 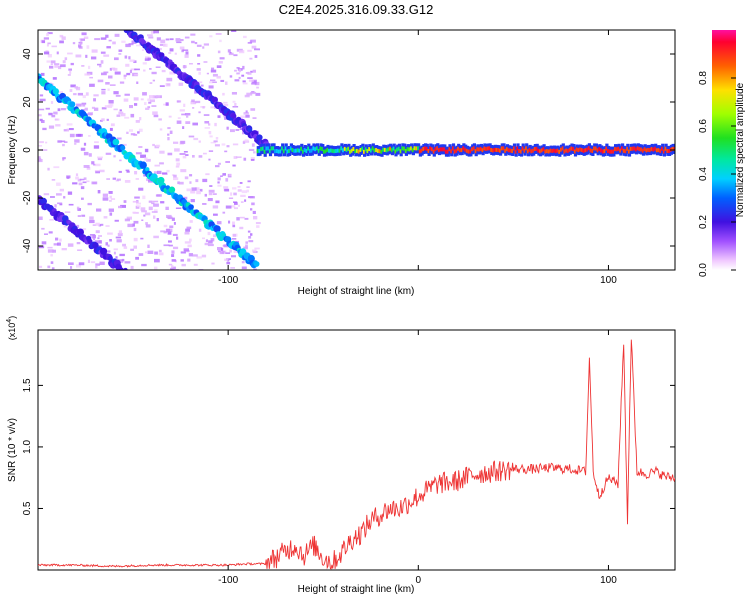 I want to click on spectrogram-y-tick-label: -40, so click(x=27, y=245).